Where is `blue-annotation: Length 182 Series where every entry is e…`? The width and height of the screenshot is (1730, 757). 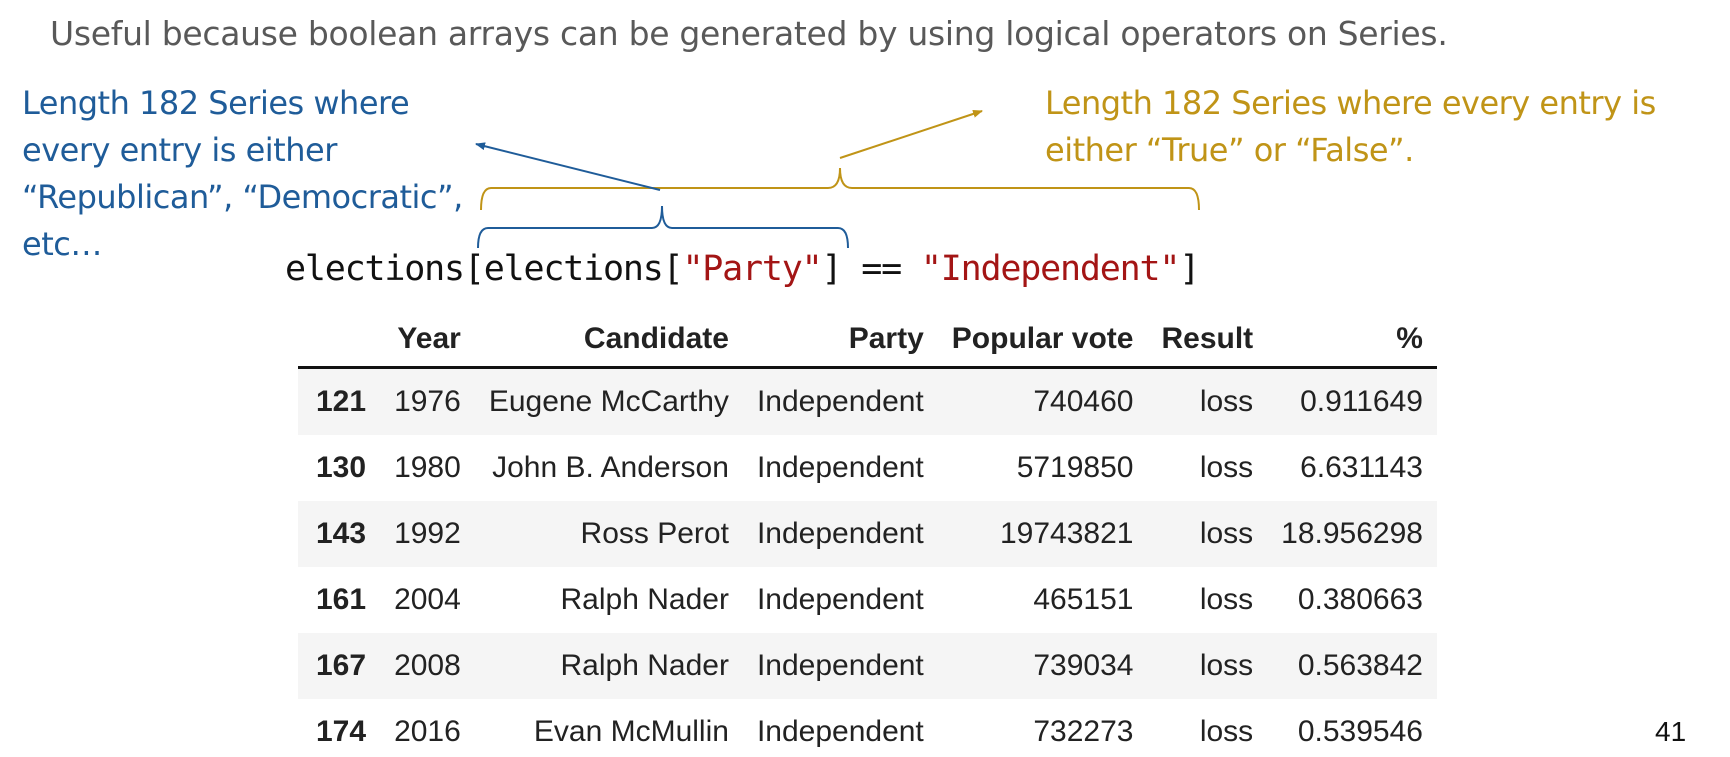
blue-annotation: Length 182 Series where every entry is e… is located at coordinates (242, 174).